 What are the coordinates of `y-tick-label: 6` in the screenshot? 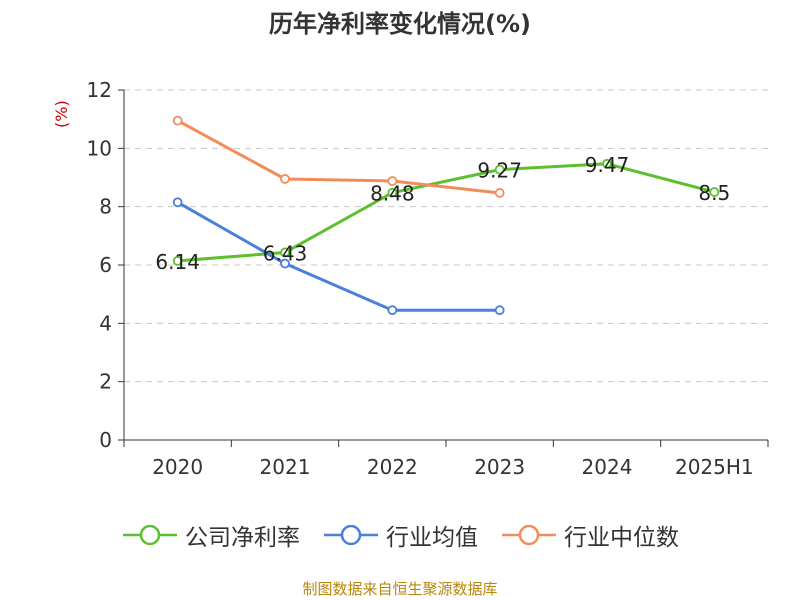 It's located at (105, 265).